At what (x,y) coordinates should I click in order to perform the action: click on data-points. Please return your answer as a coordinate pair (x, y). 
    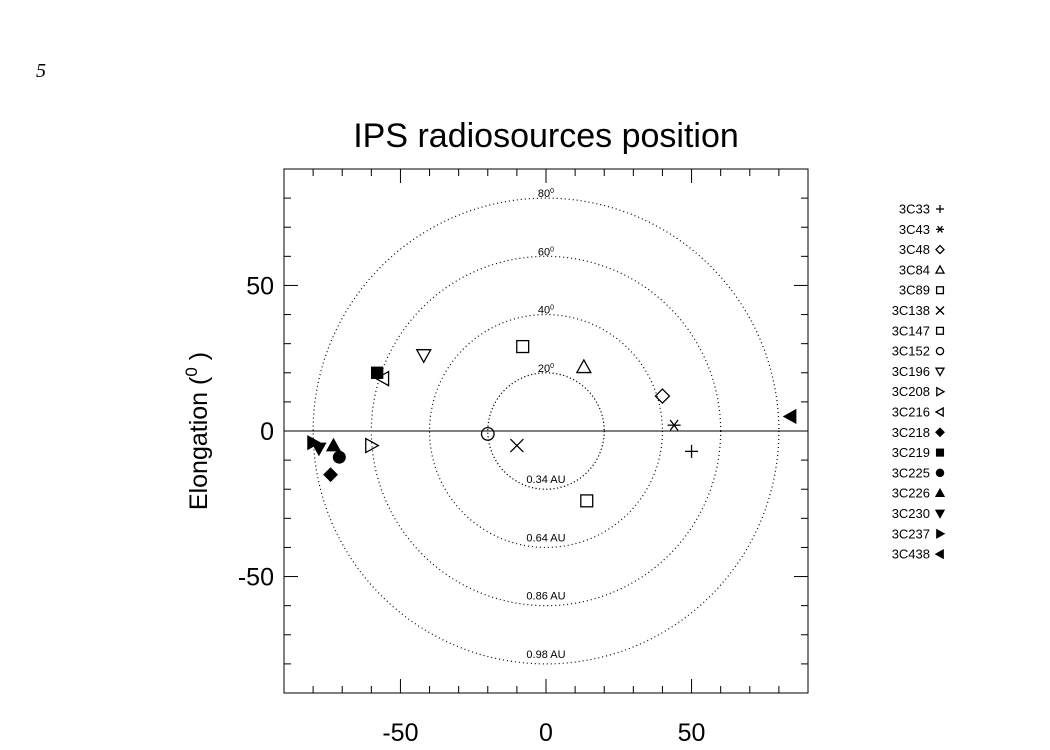
    Looking at the image, I should click on (552, 423).